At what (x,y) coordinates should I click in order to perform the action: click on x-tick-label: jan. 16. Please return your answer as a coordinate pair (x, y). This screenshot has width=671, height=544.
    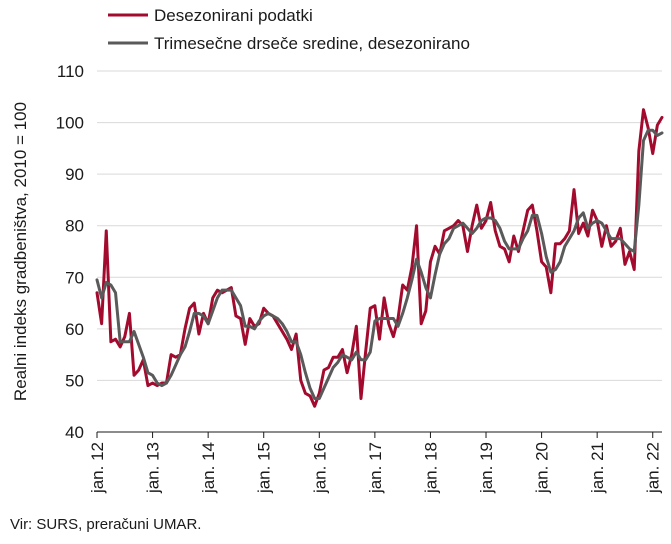
    Looking at the image, I should click on (319, 468).